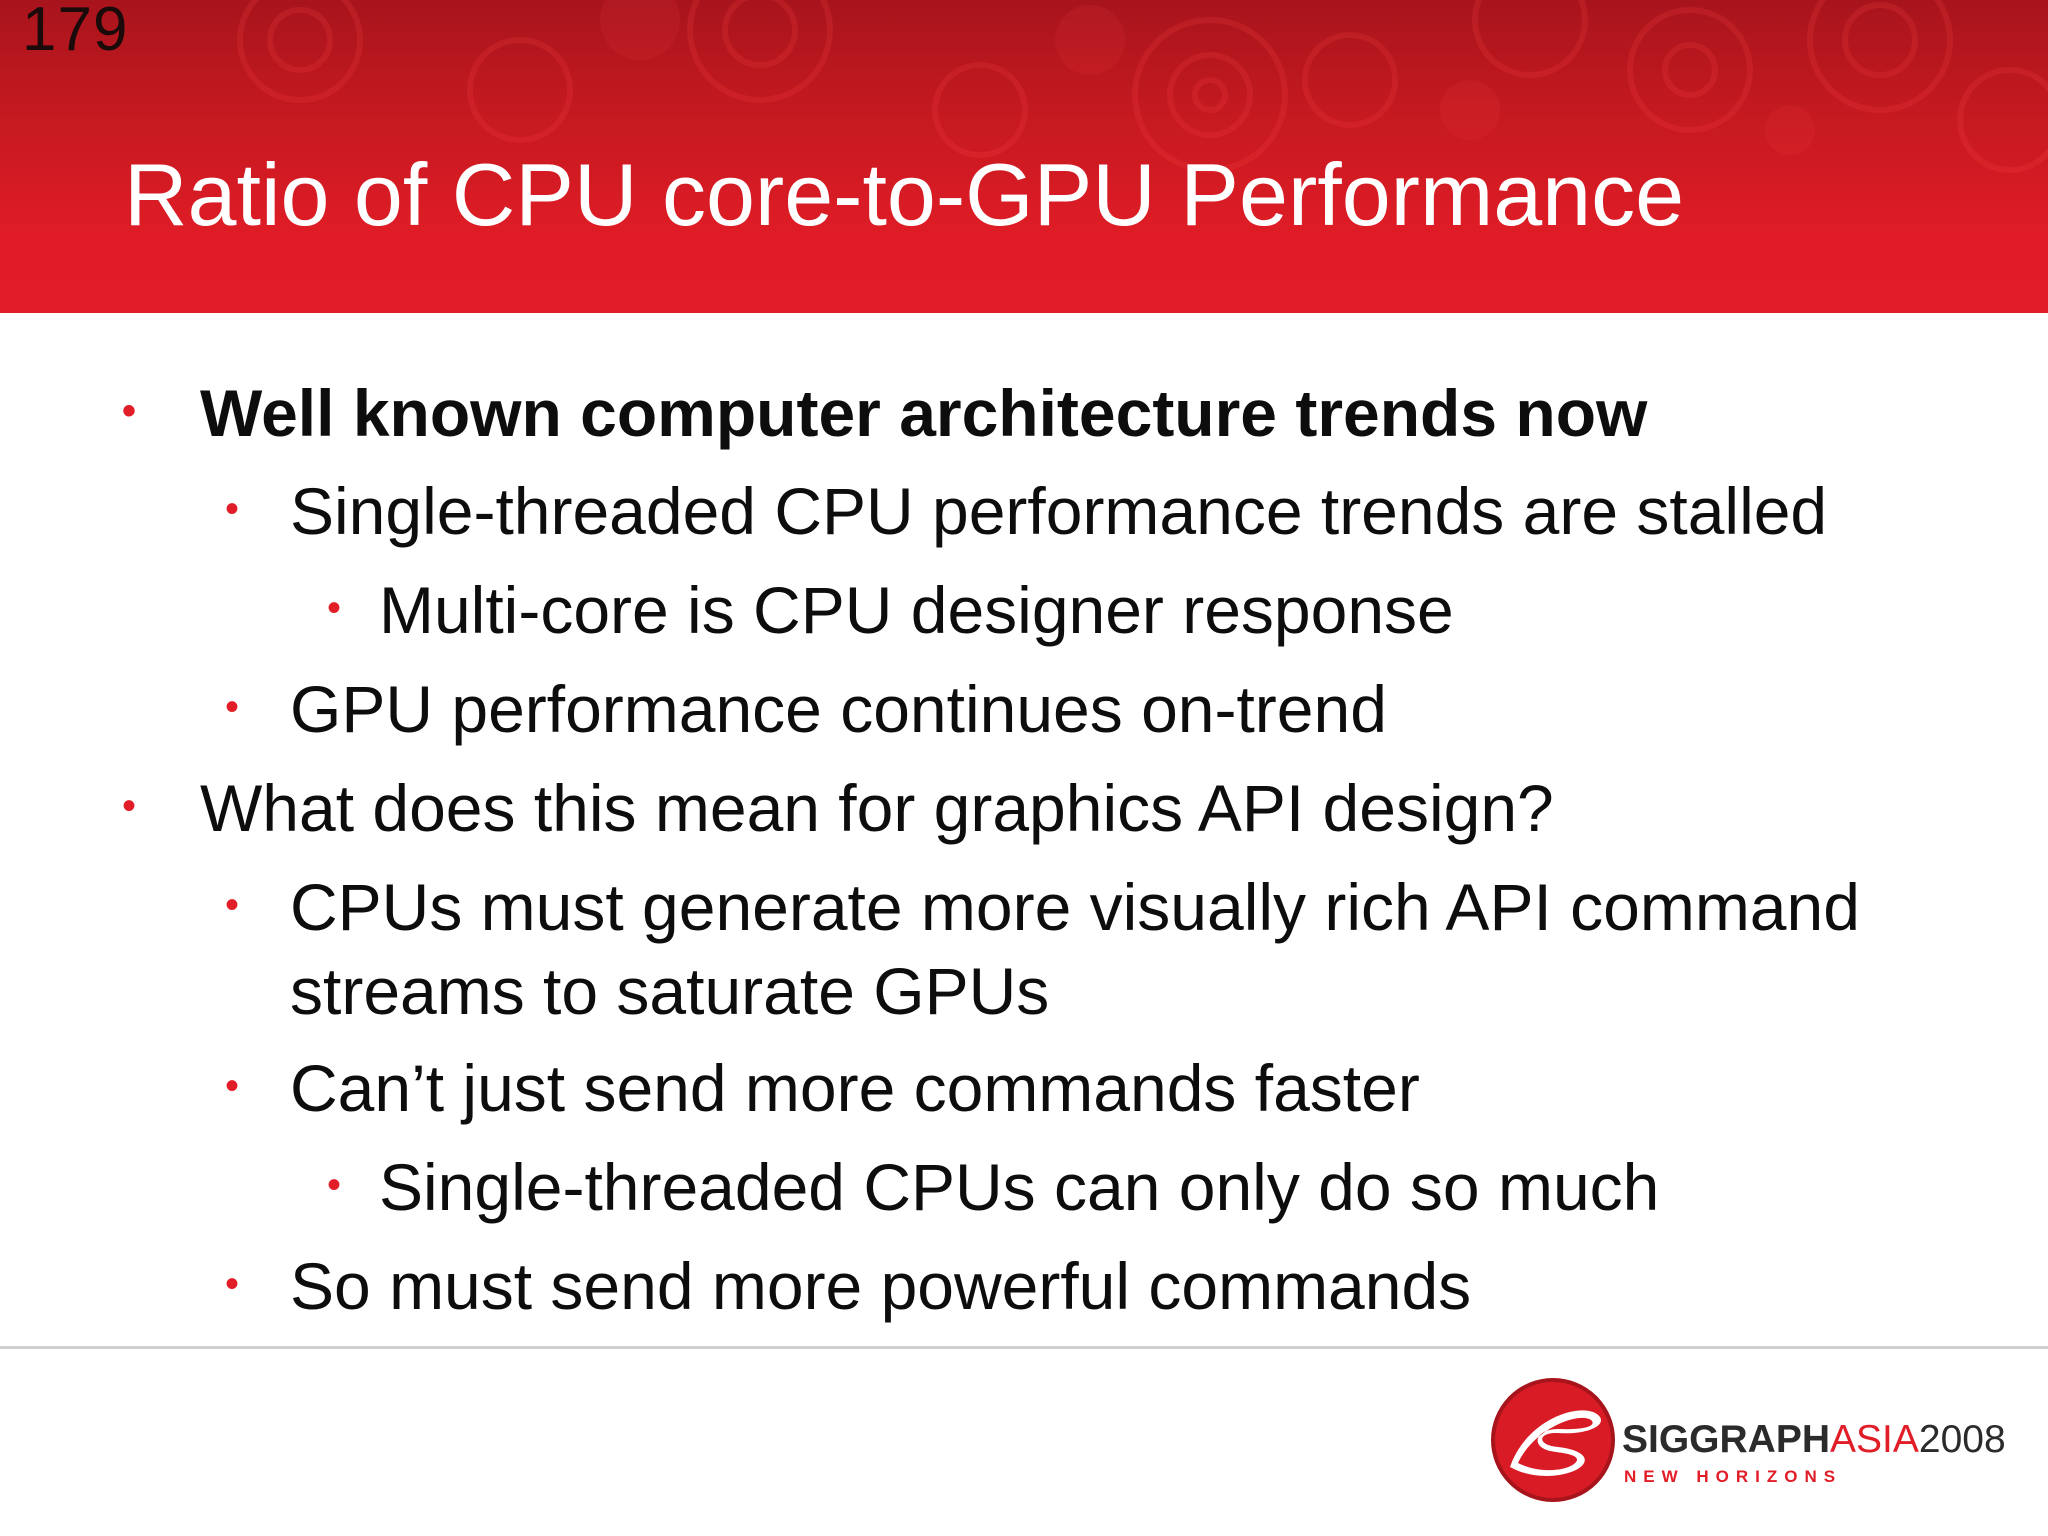  I want to click on brand-siggraph: SIGGRAPH, so click(1726, 1439).